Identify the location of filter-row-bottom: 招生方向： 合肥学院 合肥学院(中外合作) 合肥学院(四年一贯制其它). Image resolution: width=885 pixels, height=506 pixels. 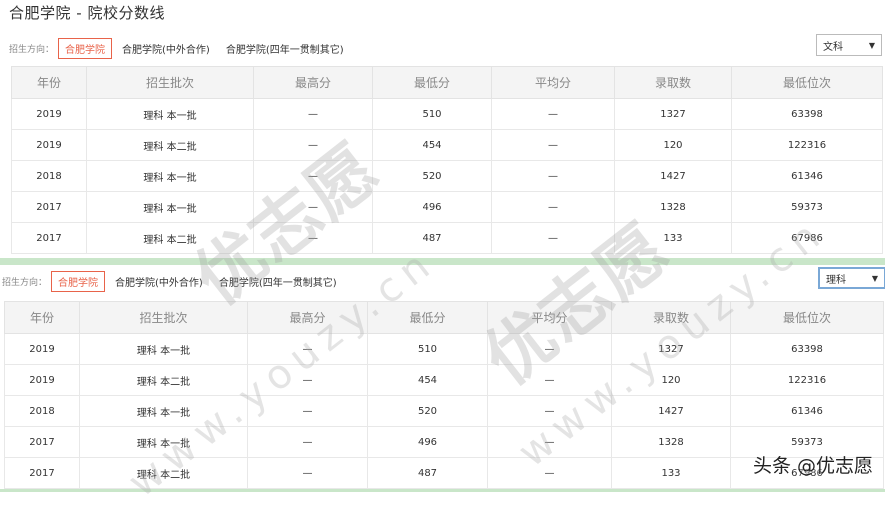
(174, 281).